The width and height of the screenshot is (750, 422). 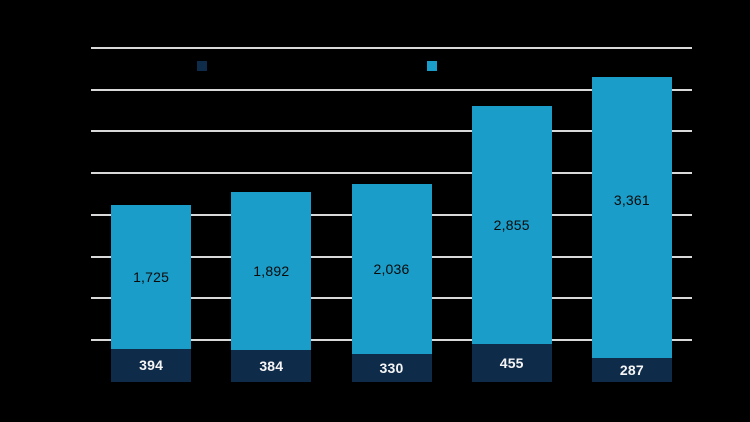 I want to click on bar-segment-light-top: 3,361, so click(x=631, y=217).